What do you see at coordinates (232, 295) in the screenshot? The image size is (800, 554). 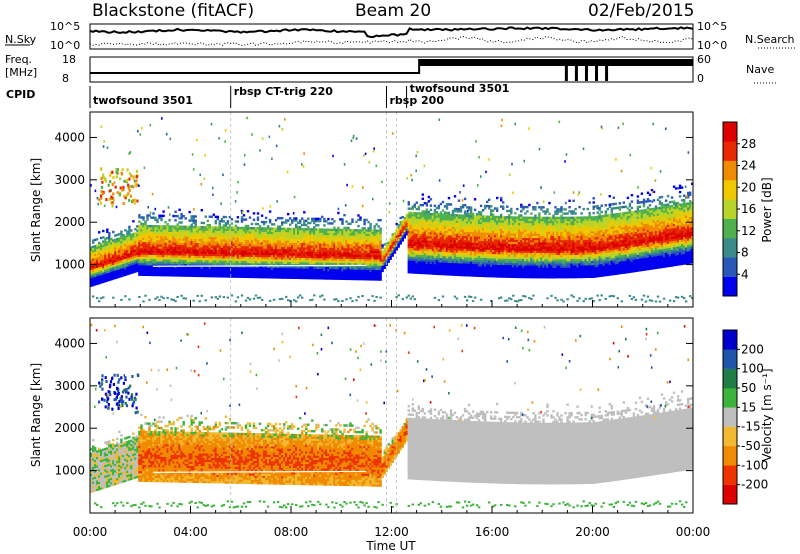 I see `power-ground` at bounding box center [232, 295].